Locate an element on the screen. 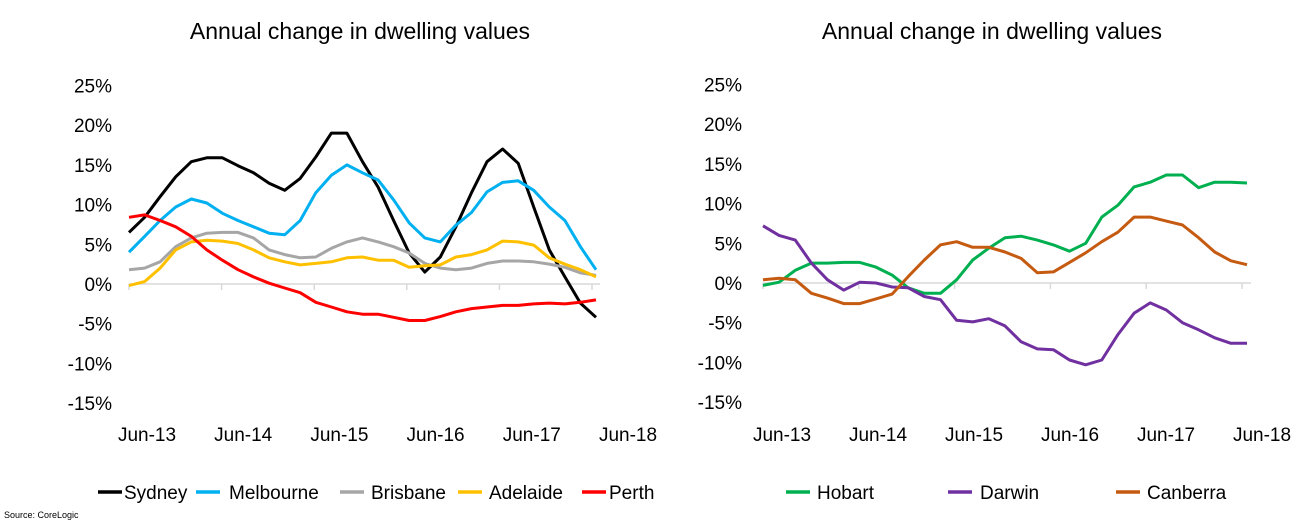 Image resolution: width=1303 pixels, height=524 pixels. series-line-melbourne is located at coordinates (362, 217).